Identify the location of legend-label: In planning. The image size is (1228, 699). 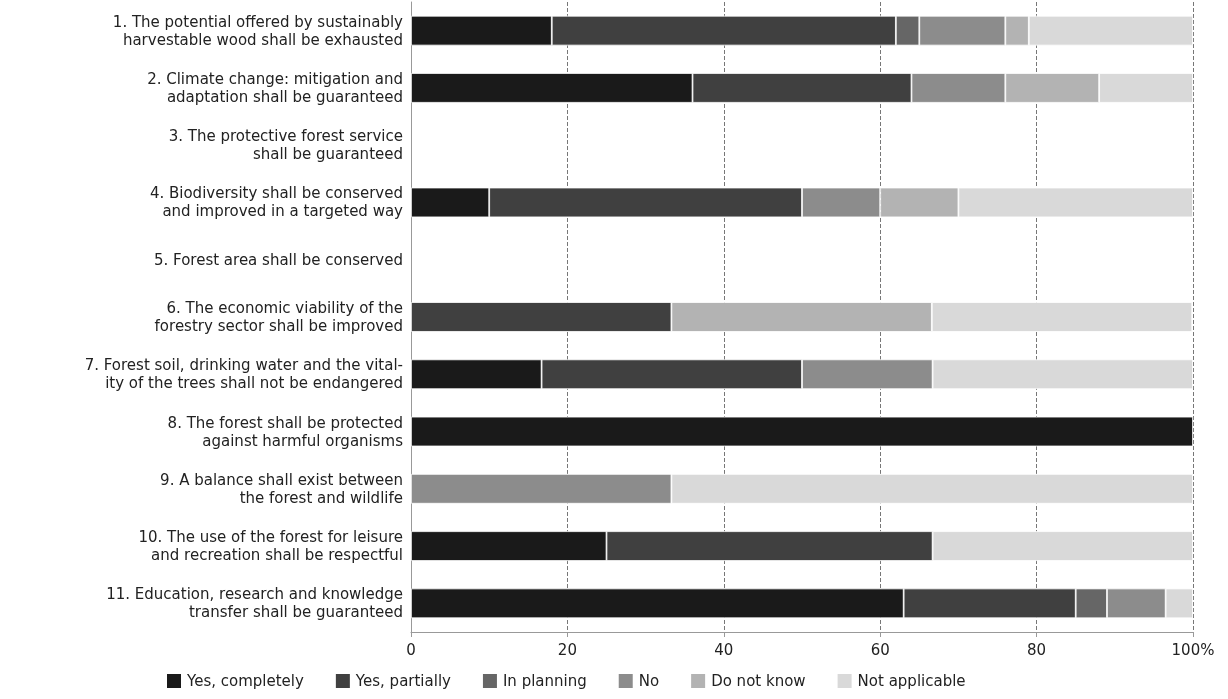
(544, 681).